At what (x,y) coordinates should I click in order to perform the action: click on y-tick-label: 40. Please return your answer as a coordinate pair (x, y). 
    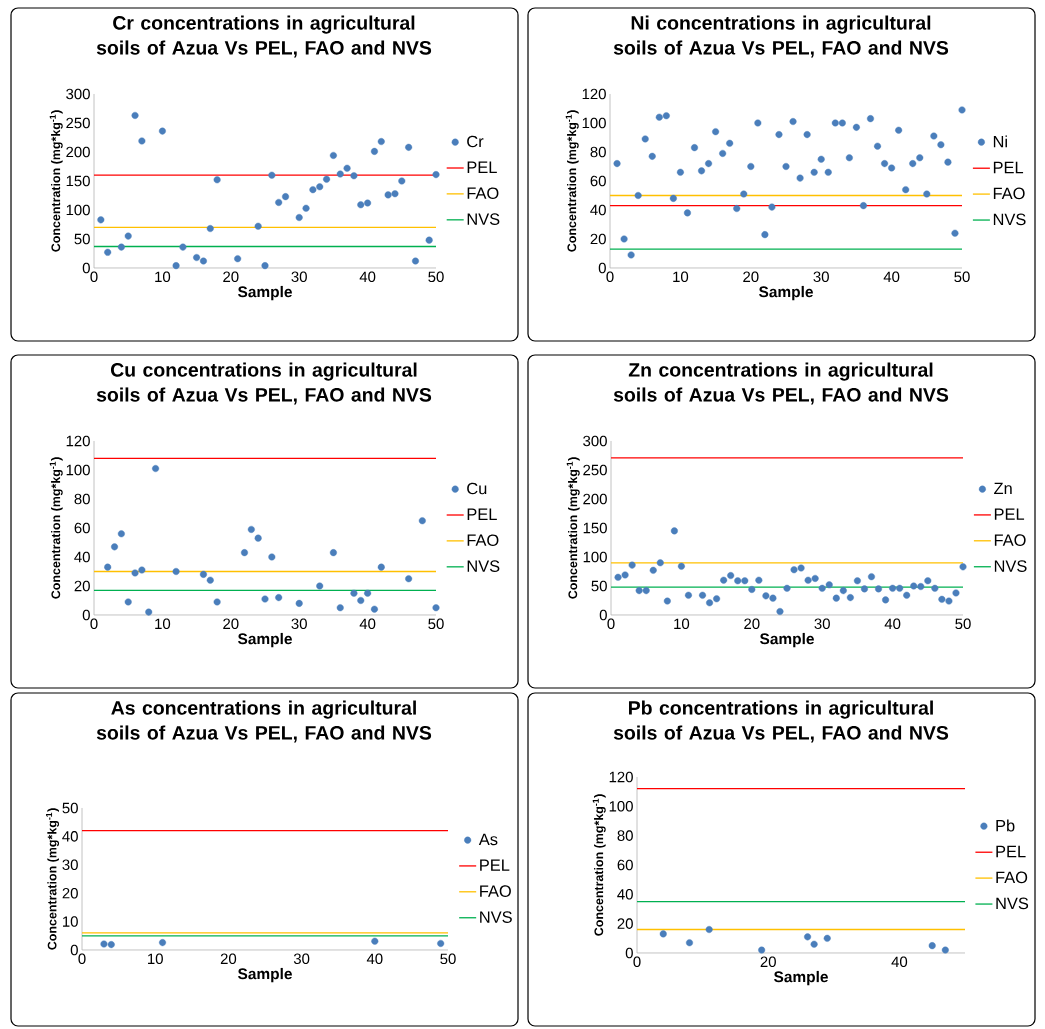
    Looking at the image, I should click on (625, 894).